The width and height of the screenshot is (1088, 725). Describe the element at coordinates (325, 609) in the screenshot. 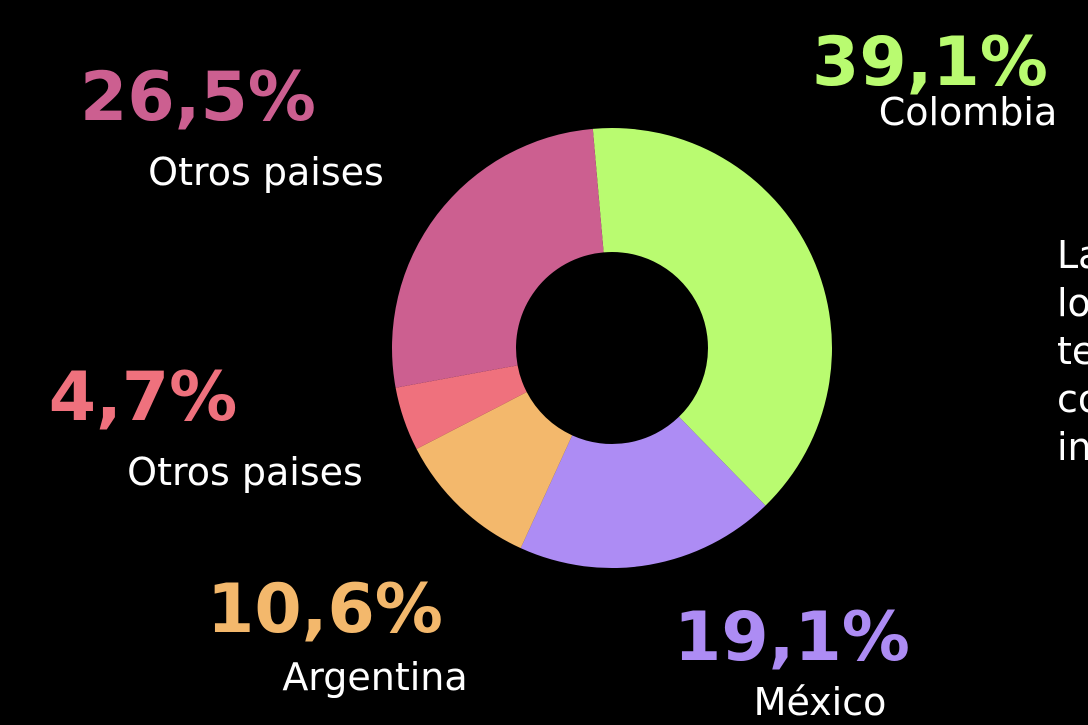

I see `value-label: 10,6%` at that location.